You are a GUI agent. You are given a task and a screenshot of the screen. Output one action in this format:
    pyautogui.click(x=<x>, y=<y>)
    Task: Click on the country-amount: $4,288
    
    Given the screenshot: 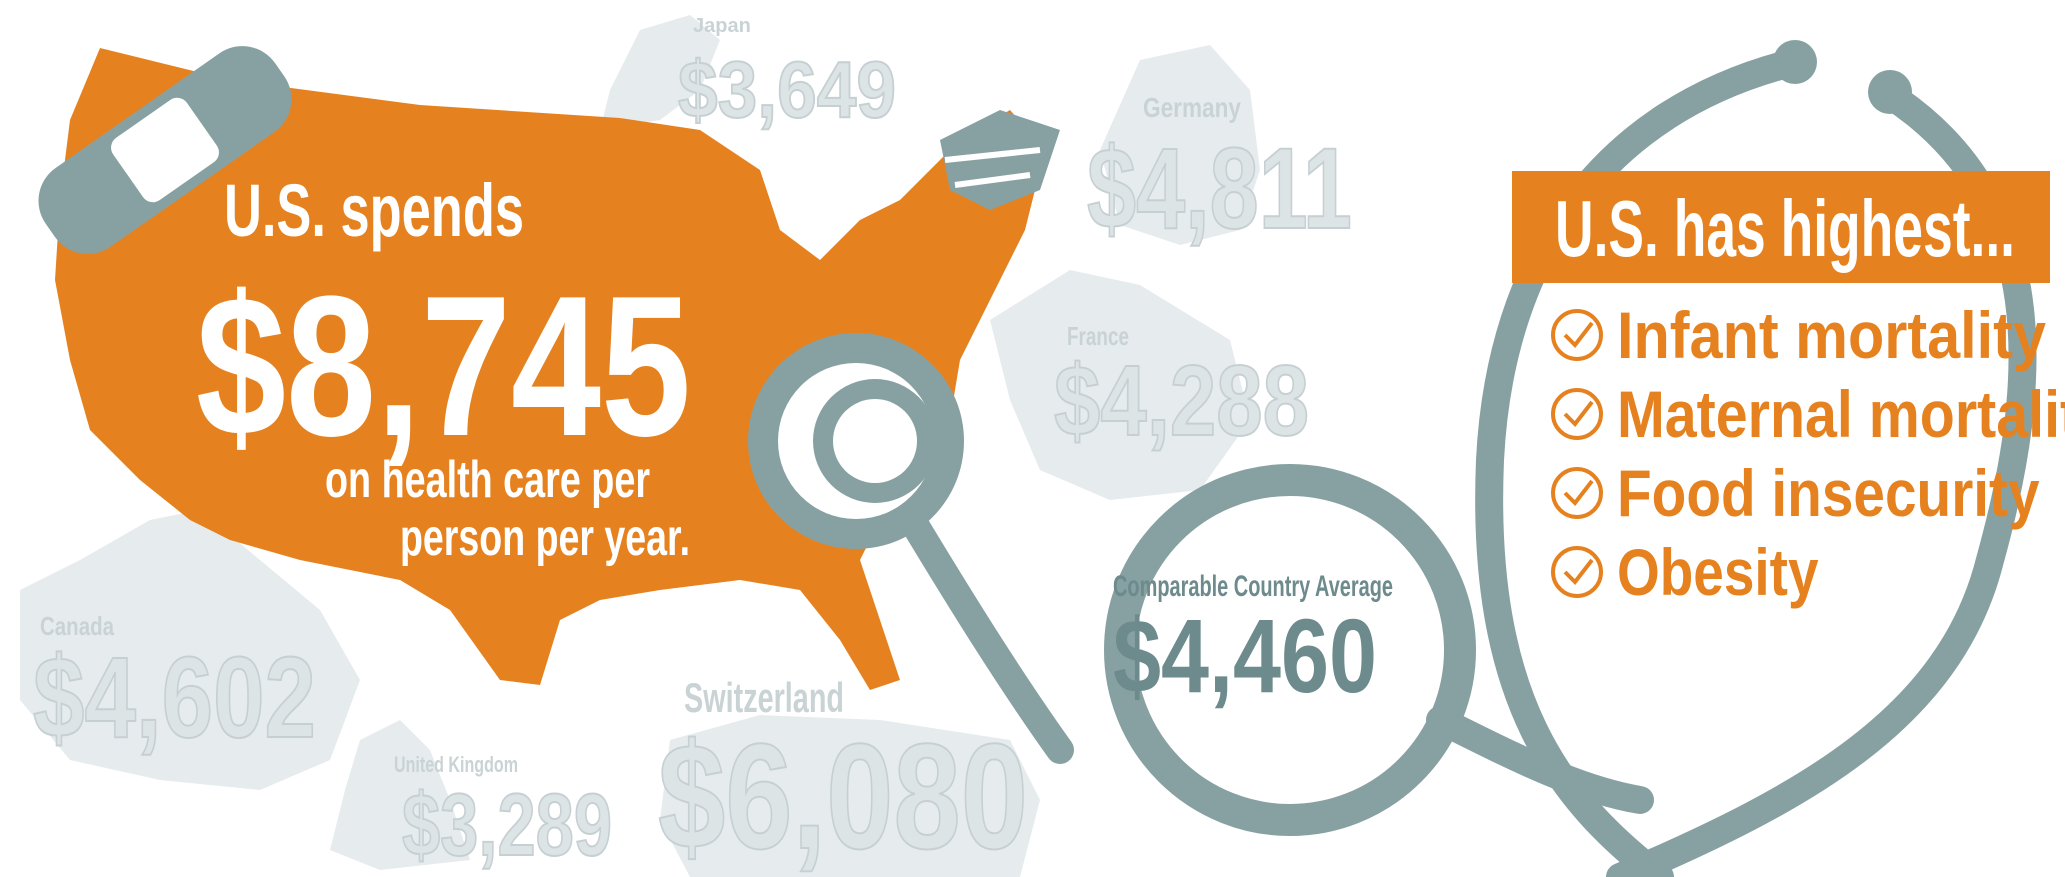 What is the action you would take?
    pyautogui.click(x=1181, y=401)
    